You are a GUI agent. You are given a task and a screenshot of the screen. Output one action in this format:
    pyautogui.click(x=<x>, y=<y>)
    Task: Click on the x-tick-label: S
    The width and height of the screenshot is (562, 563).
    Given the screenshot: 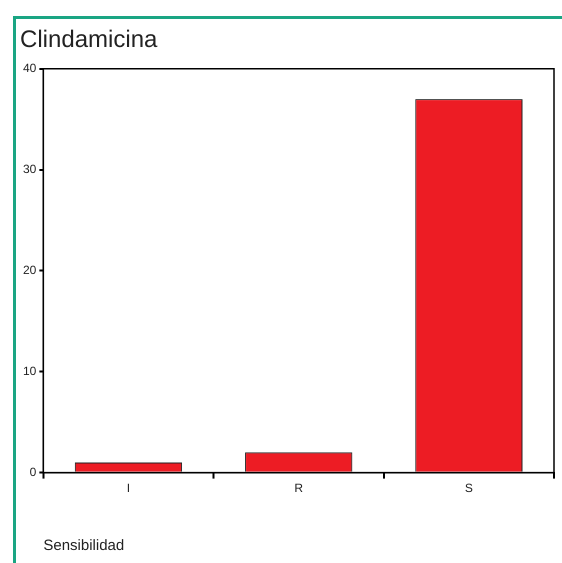 What is the action you would take?
    pyautogui.click(x=468, y=488)
    